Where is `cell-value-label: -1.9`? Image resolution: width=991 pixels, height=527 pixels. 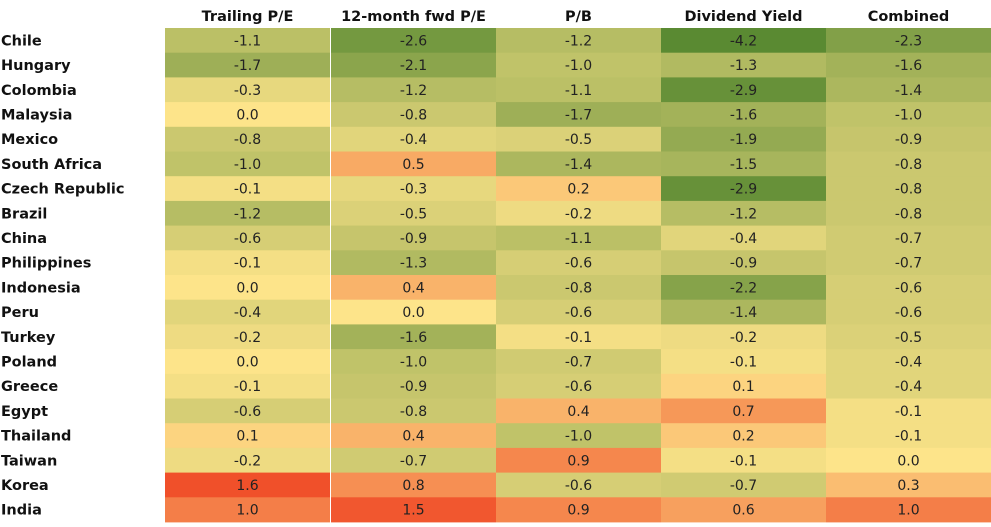 cell-value-label: -1.9 is located at coordinates (743, 140).